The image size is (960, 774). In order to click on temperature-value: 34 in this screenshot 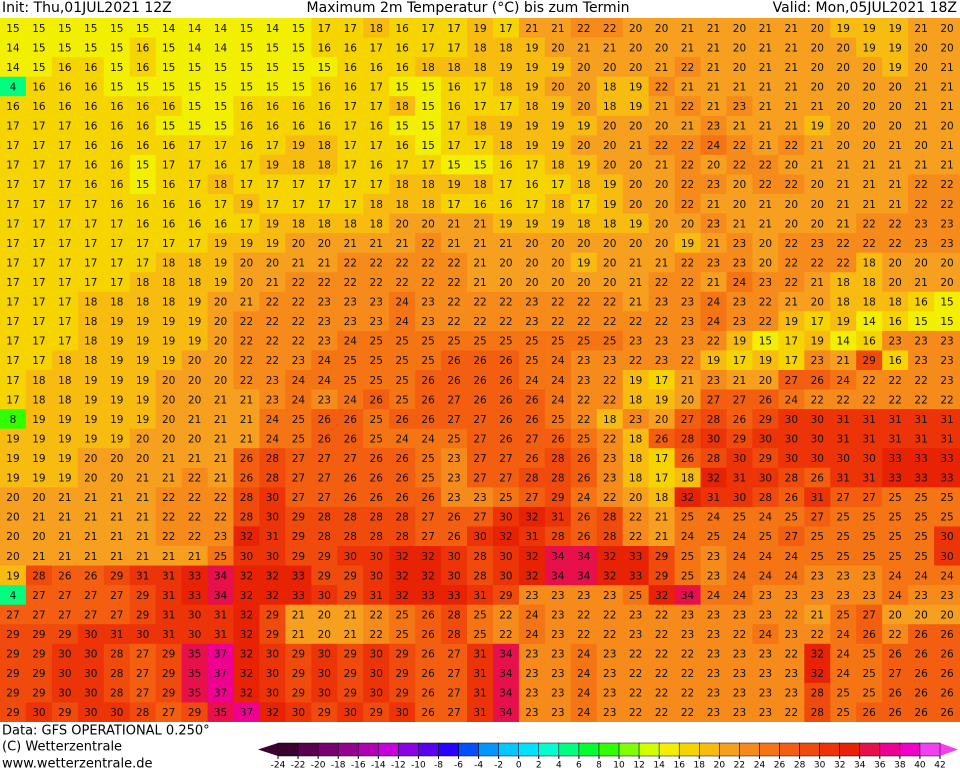, I will do `click(221, 596)`.